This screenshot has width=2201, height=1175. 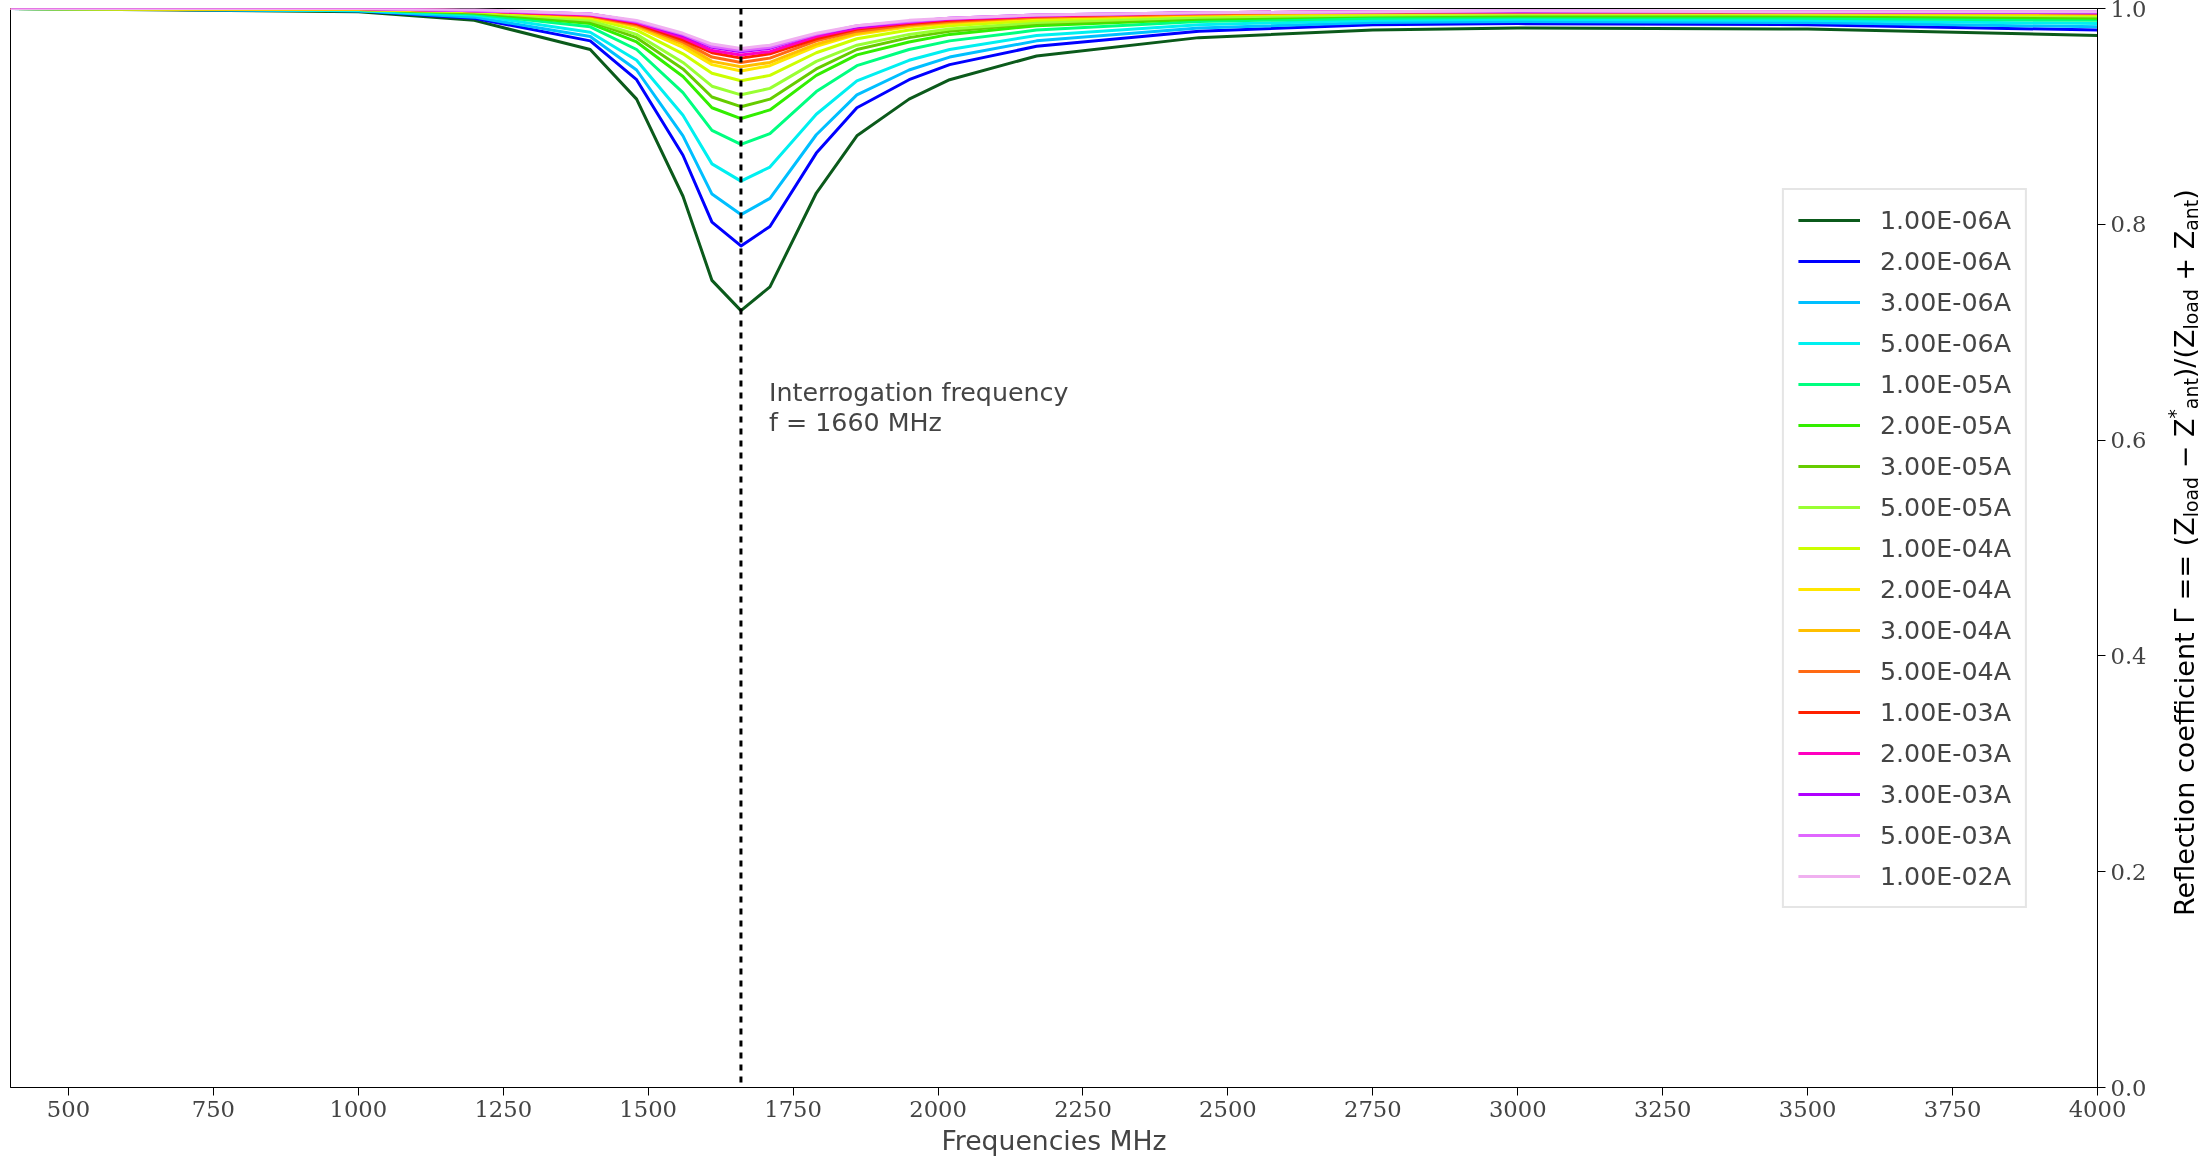 I want to click on legend-label: 3.00E-04A, so click(x=1945, y=629).